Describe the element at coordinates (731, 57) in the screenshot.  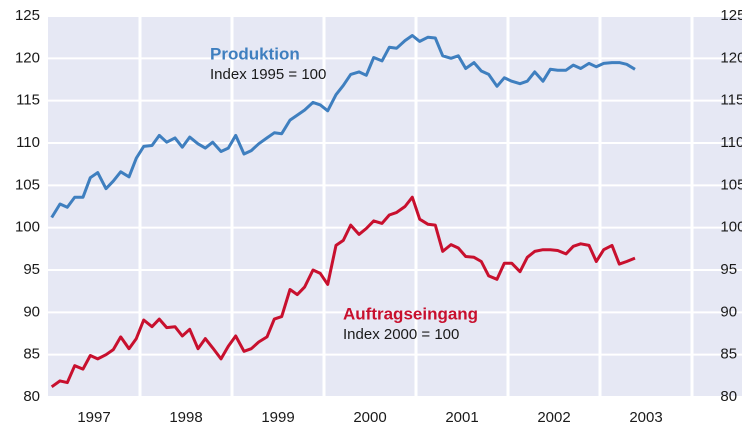
I see `y2-tick-label: 120` at that location.